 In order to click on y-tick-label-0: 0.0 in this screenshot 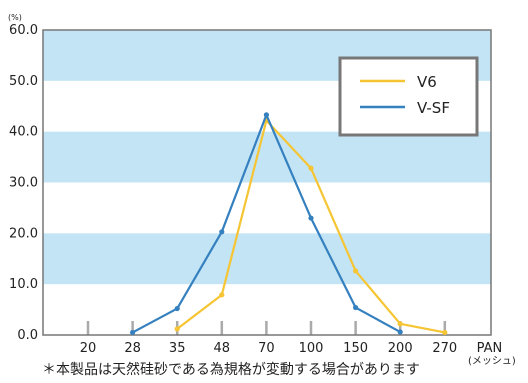, I will do `click(27, 335)`.